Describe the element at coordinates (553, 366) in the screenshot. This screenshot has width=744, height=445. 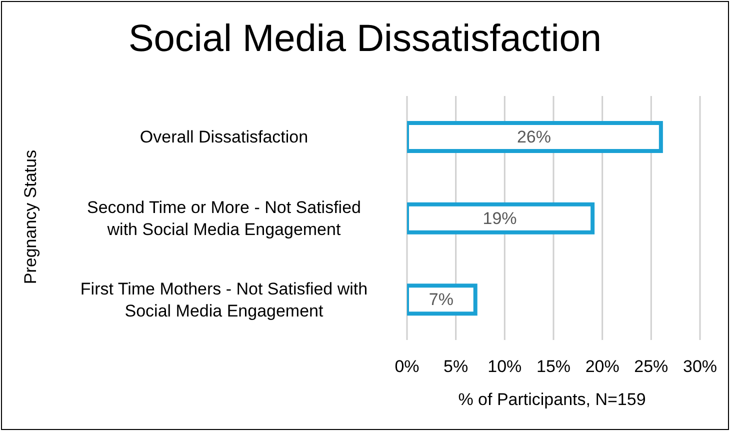
I see `x-tick-label: 15%` at that location.